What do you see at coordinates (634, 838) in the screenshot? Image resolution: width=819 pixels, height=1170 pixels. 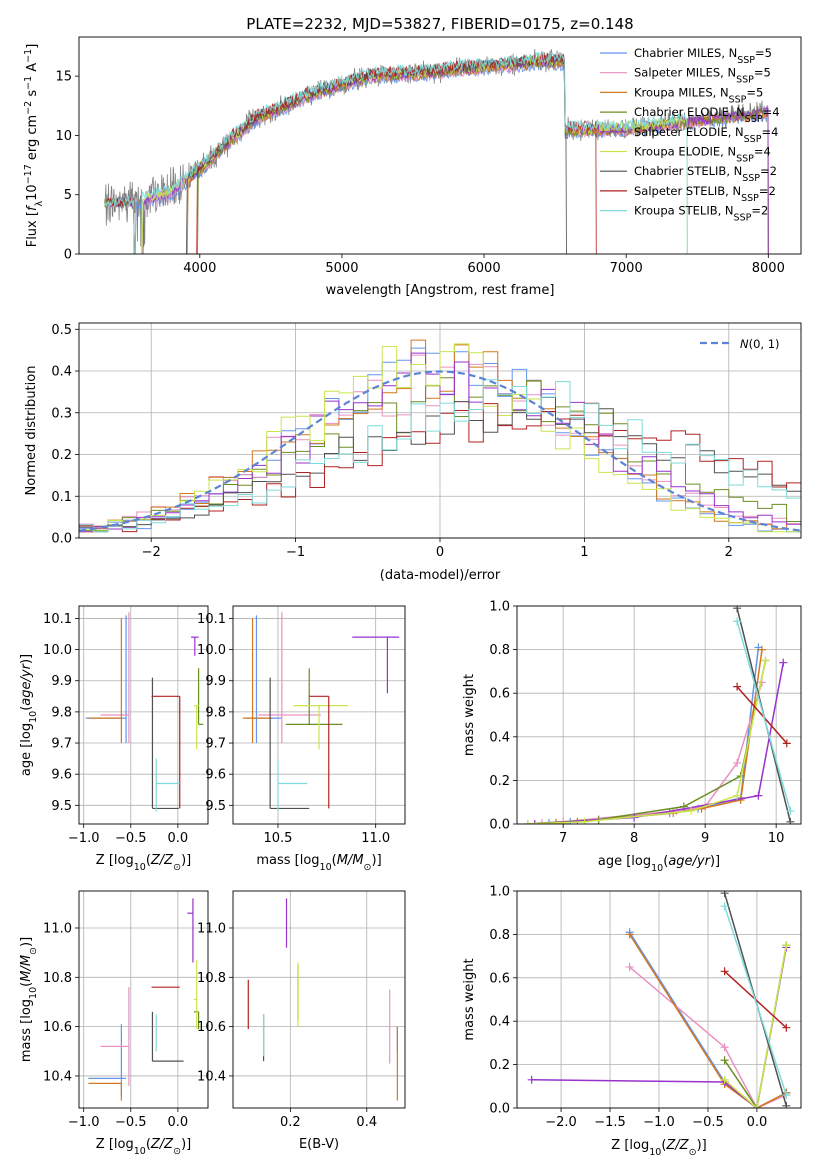 I see `x-tick-label: 8` at bounding box center [634, 838].